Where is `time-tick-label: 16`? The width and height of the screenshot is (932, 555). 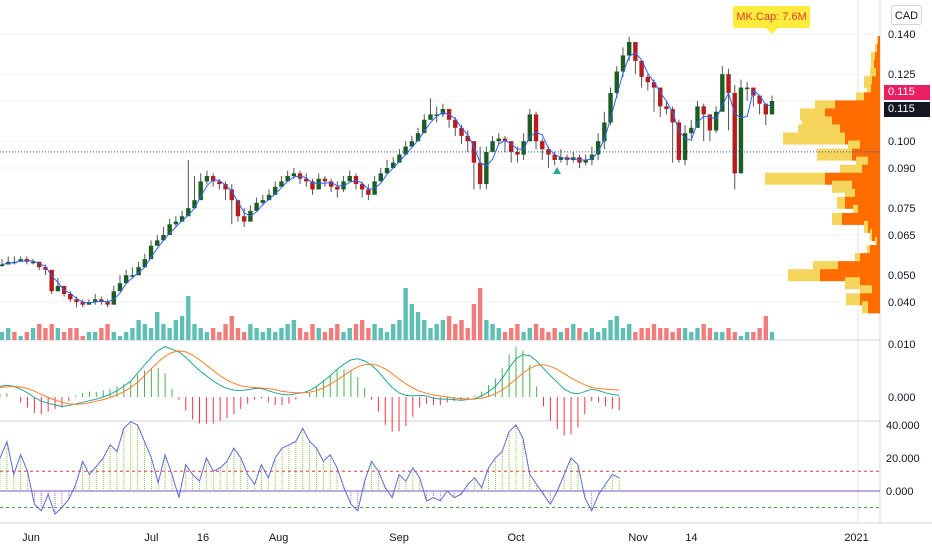 time-tick-label: 16 is located at coordinates (203, 538).